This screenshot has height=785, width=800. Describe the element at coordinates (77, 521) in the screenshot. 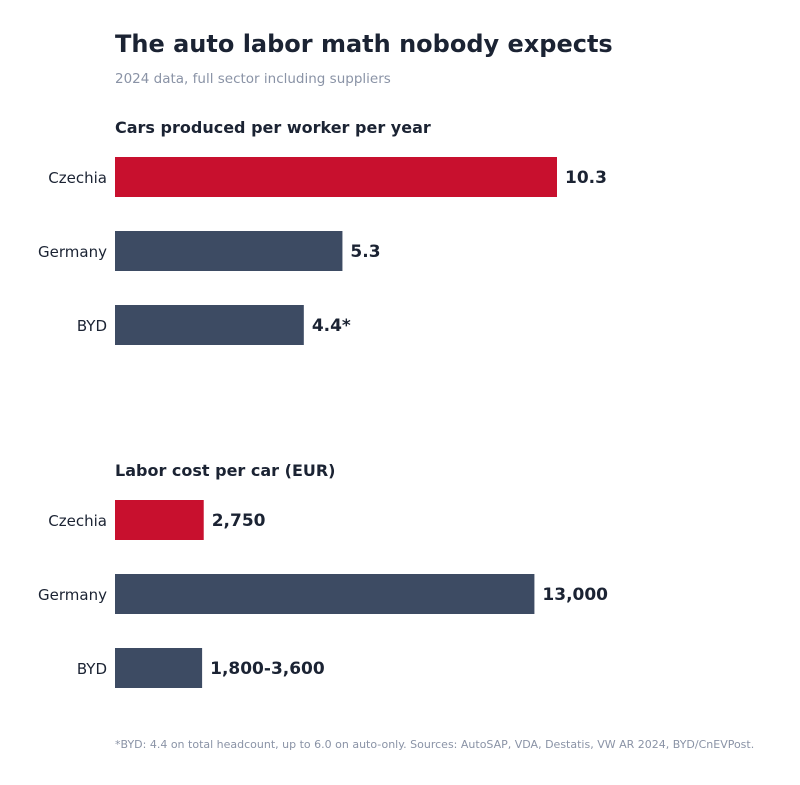

I see `category-label-2-czechia: Czechia` at that location.